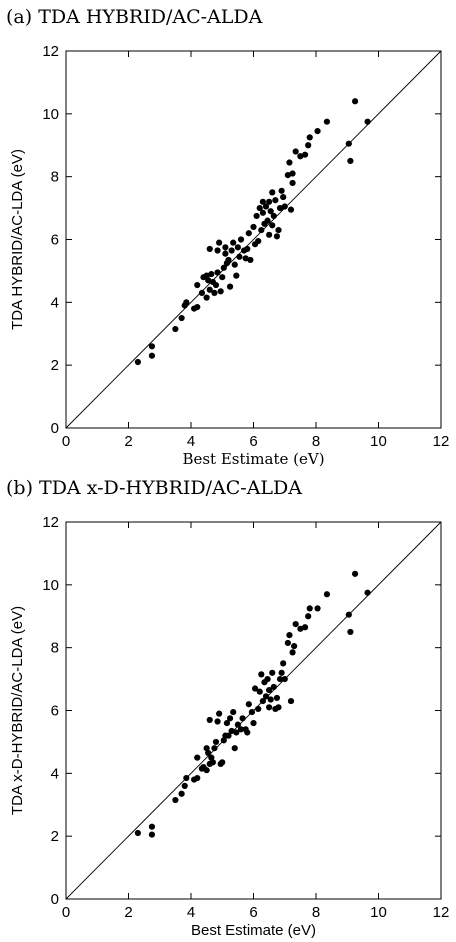  Describe the element at coordinates (253, 930) in the screenshot. I see `x-axis-label: Best Estimate (eV)` at that location.